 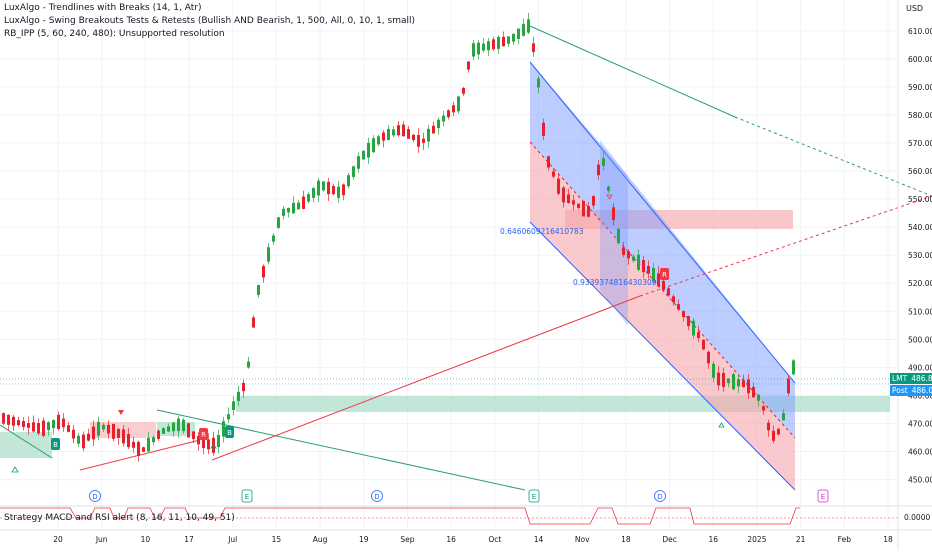 I want to click on price-tick-label: 610.00, so click(x=920, y=31).